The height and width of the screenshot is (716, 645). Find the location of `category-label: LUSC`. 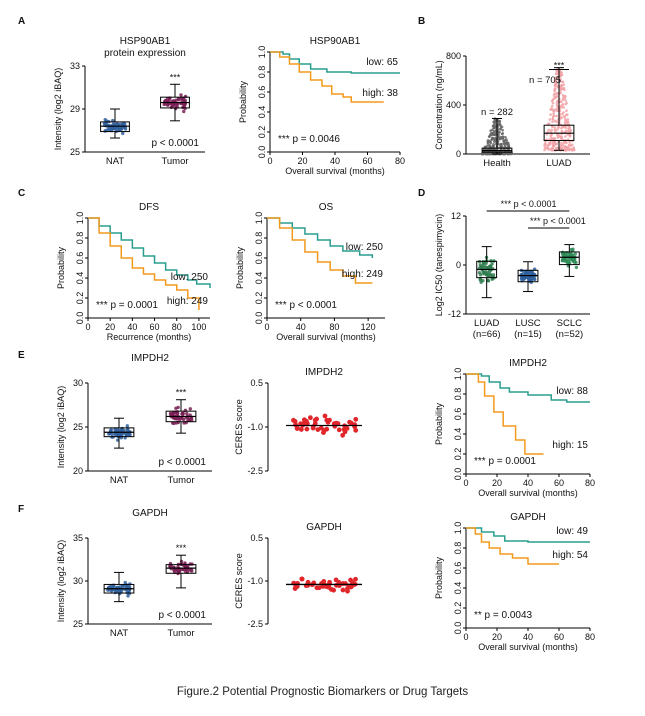

category-label: LUSC is located at coordinates (527, 323).